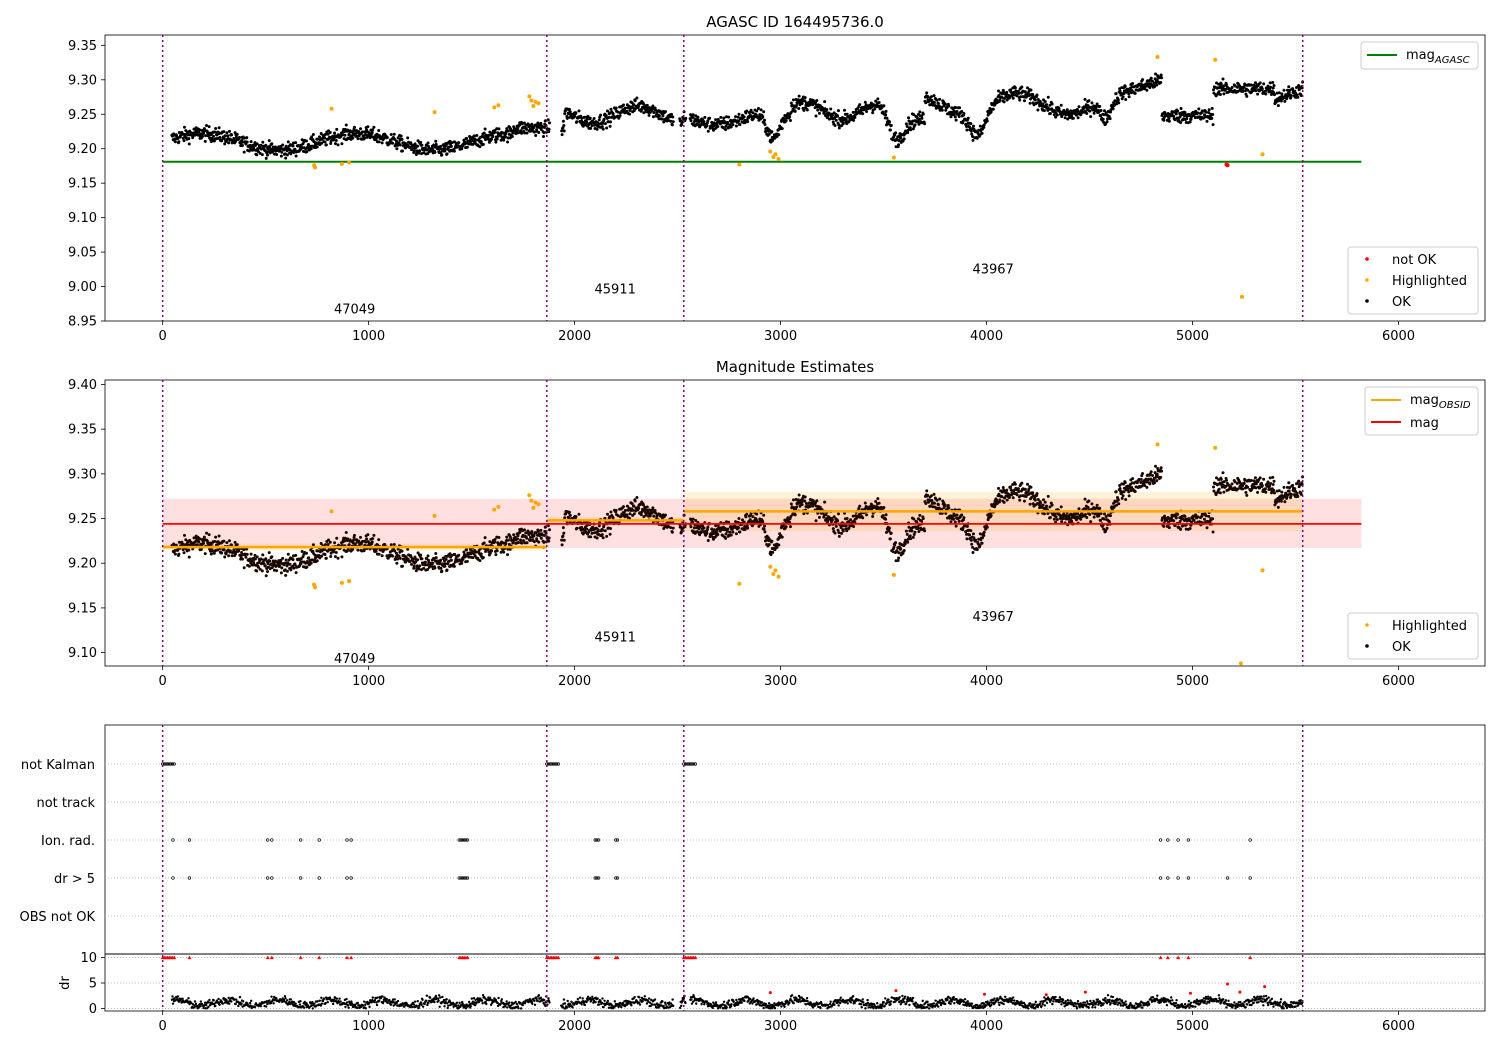 The image size is (1500, 1050). I want to click on x-tick-label: 4000, so click(986, 336).